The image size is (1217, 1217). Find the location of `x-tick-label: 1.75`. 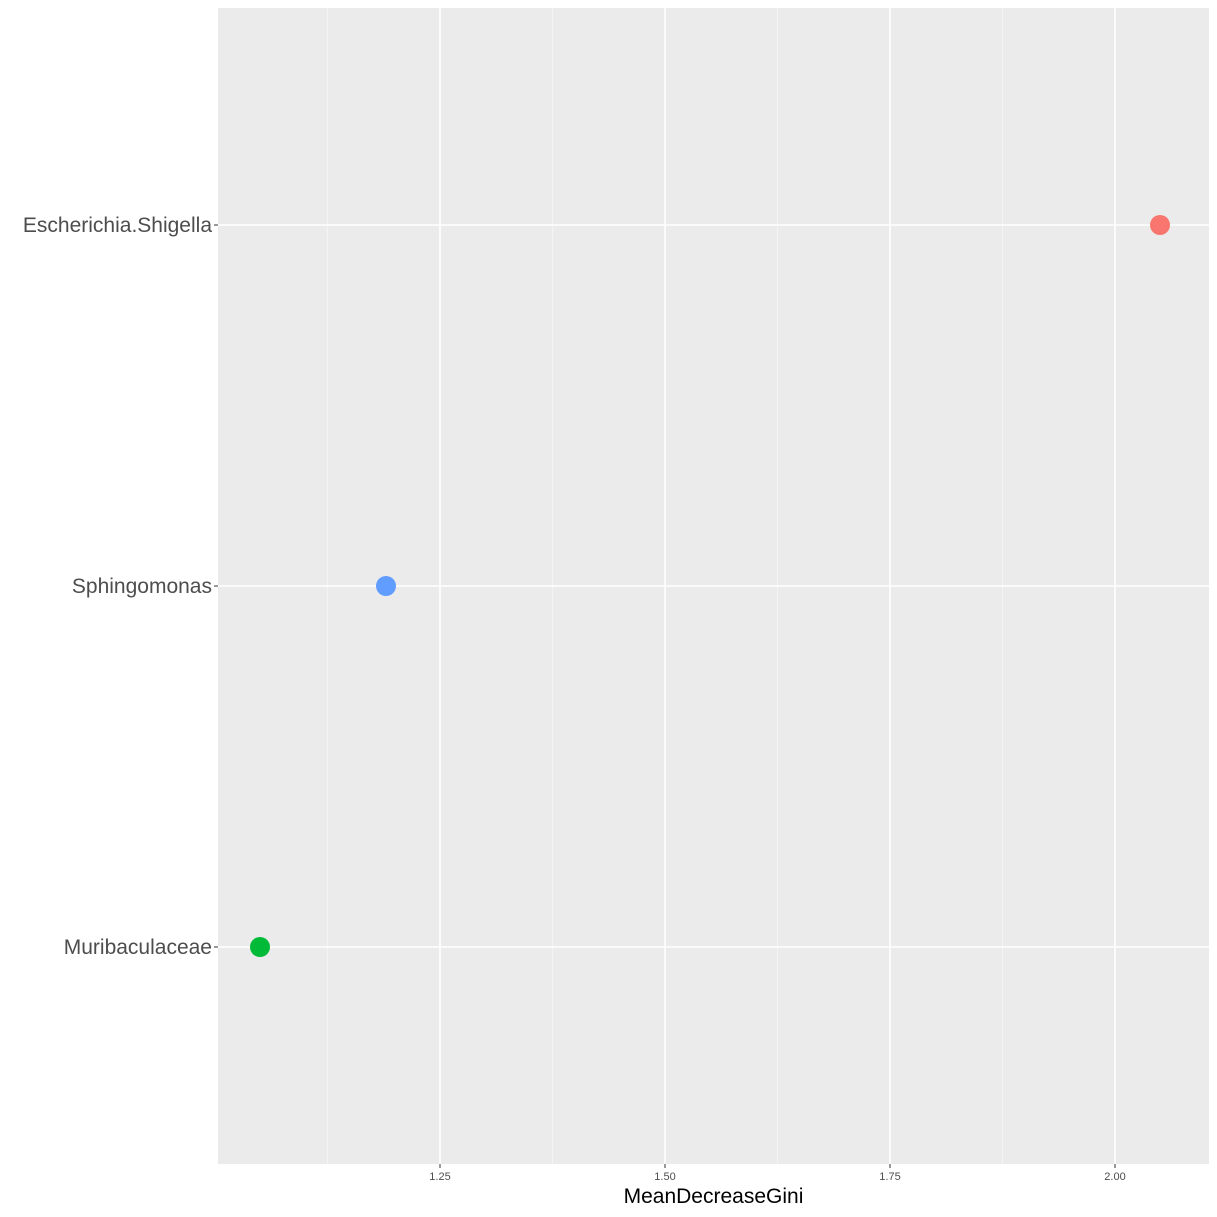

x-tick-label: 1.75 is located at coordinates (889, 1177).